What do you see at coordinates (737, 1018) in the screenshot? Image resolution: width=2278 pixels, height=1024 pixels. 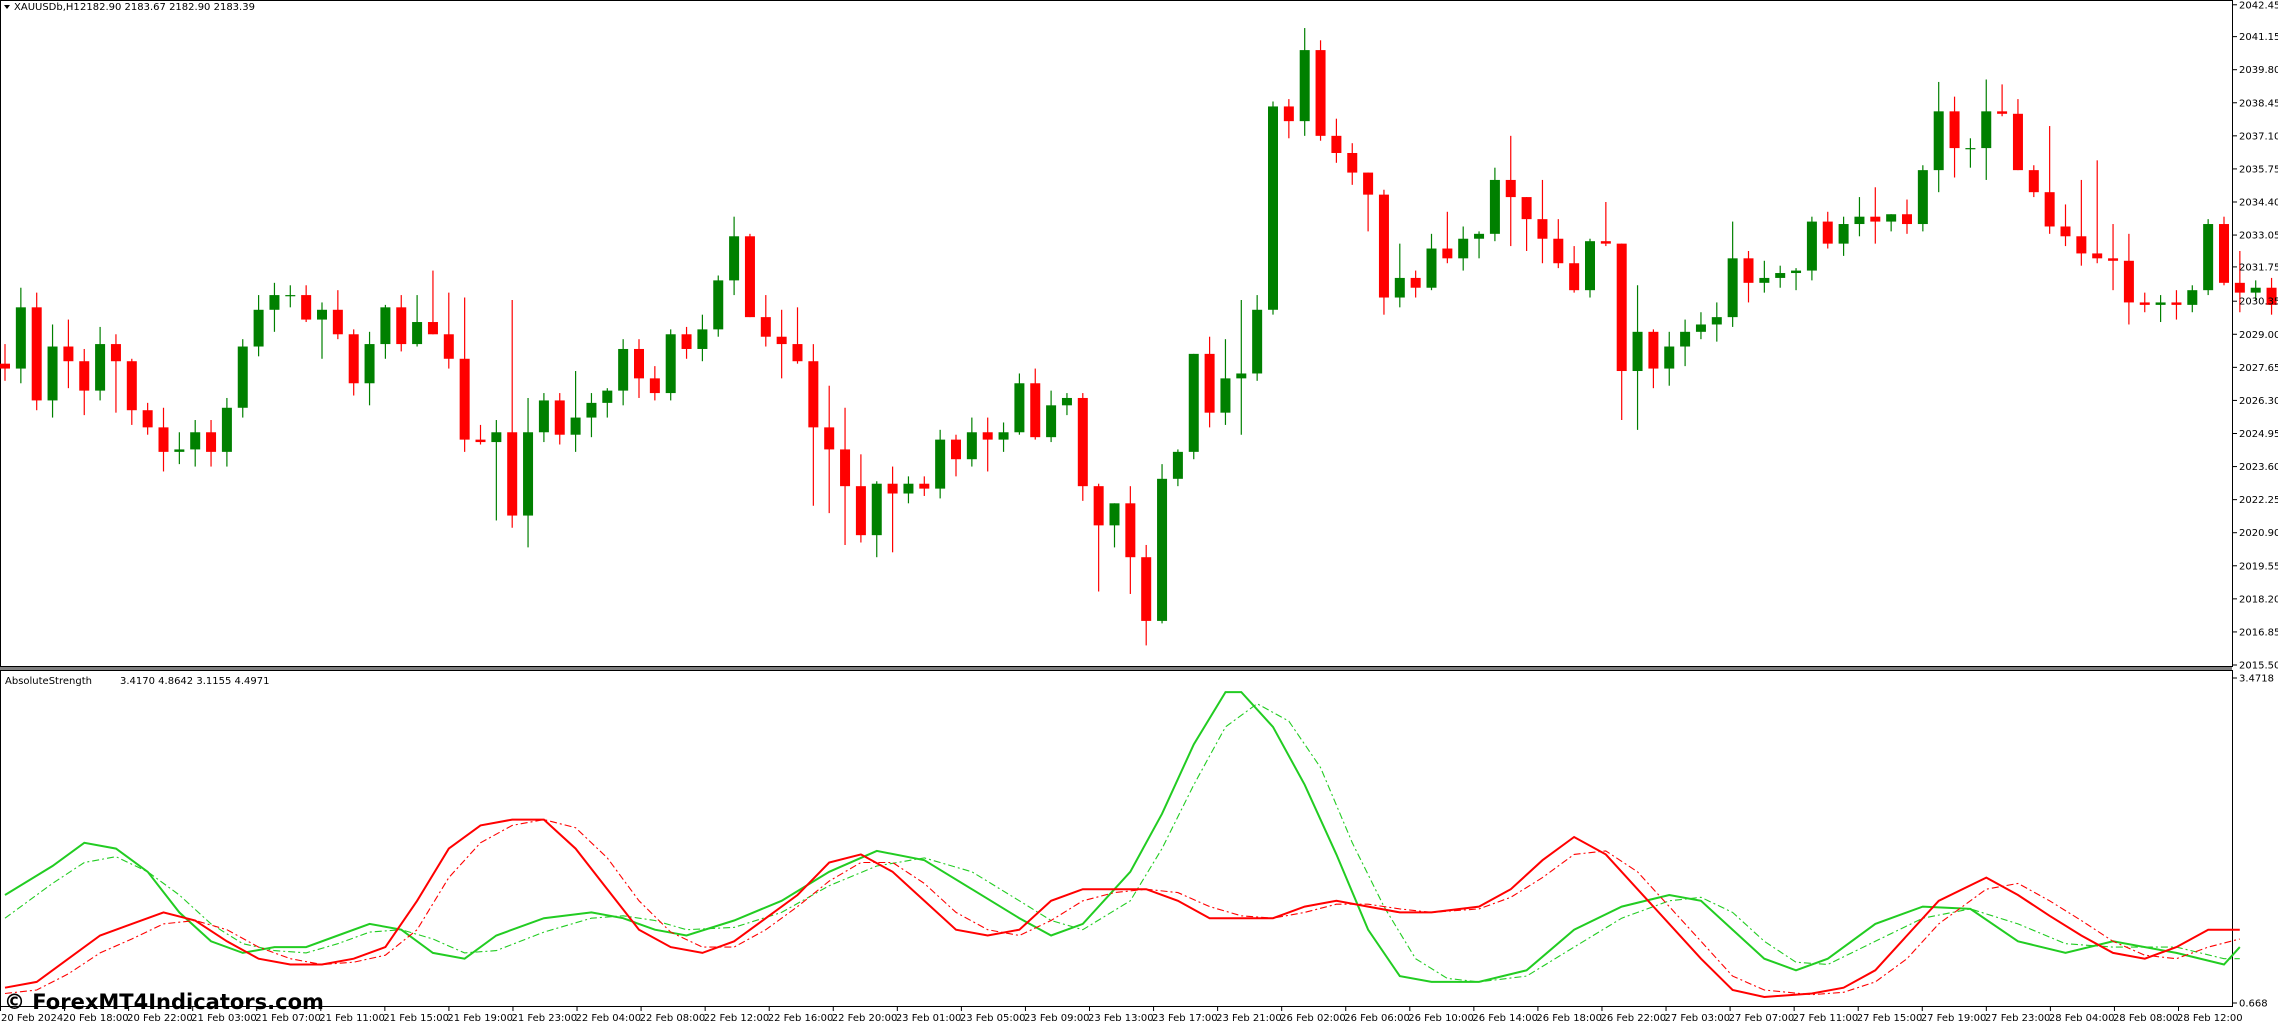 I see `time-tick-label: 22 Feb 12:00` at bounding box center [737, 1018].